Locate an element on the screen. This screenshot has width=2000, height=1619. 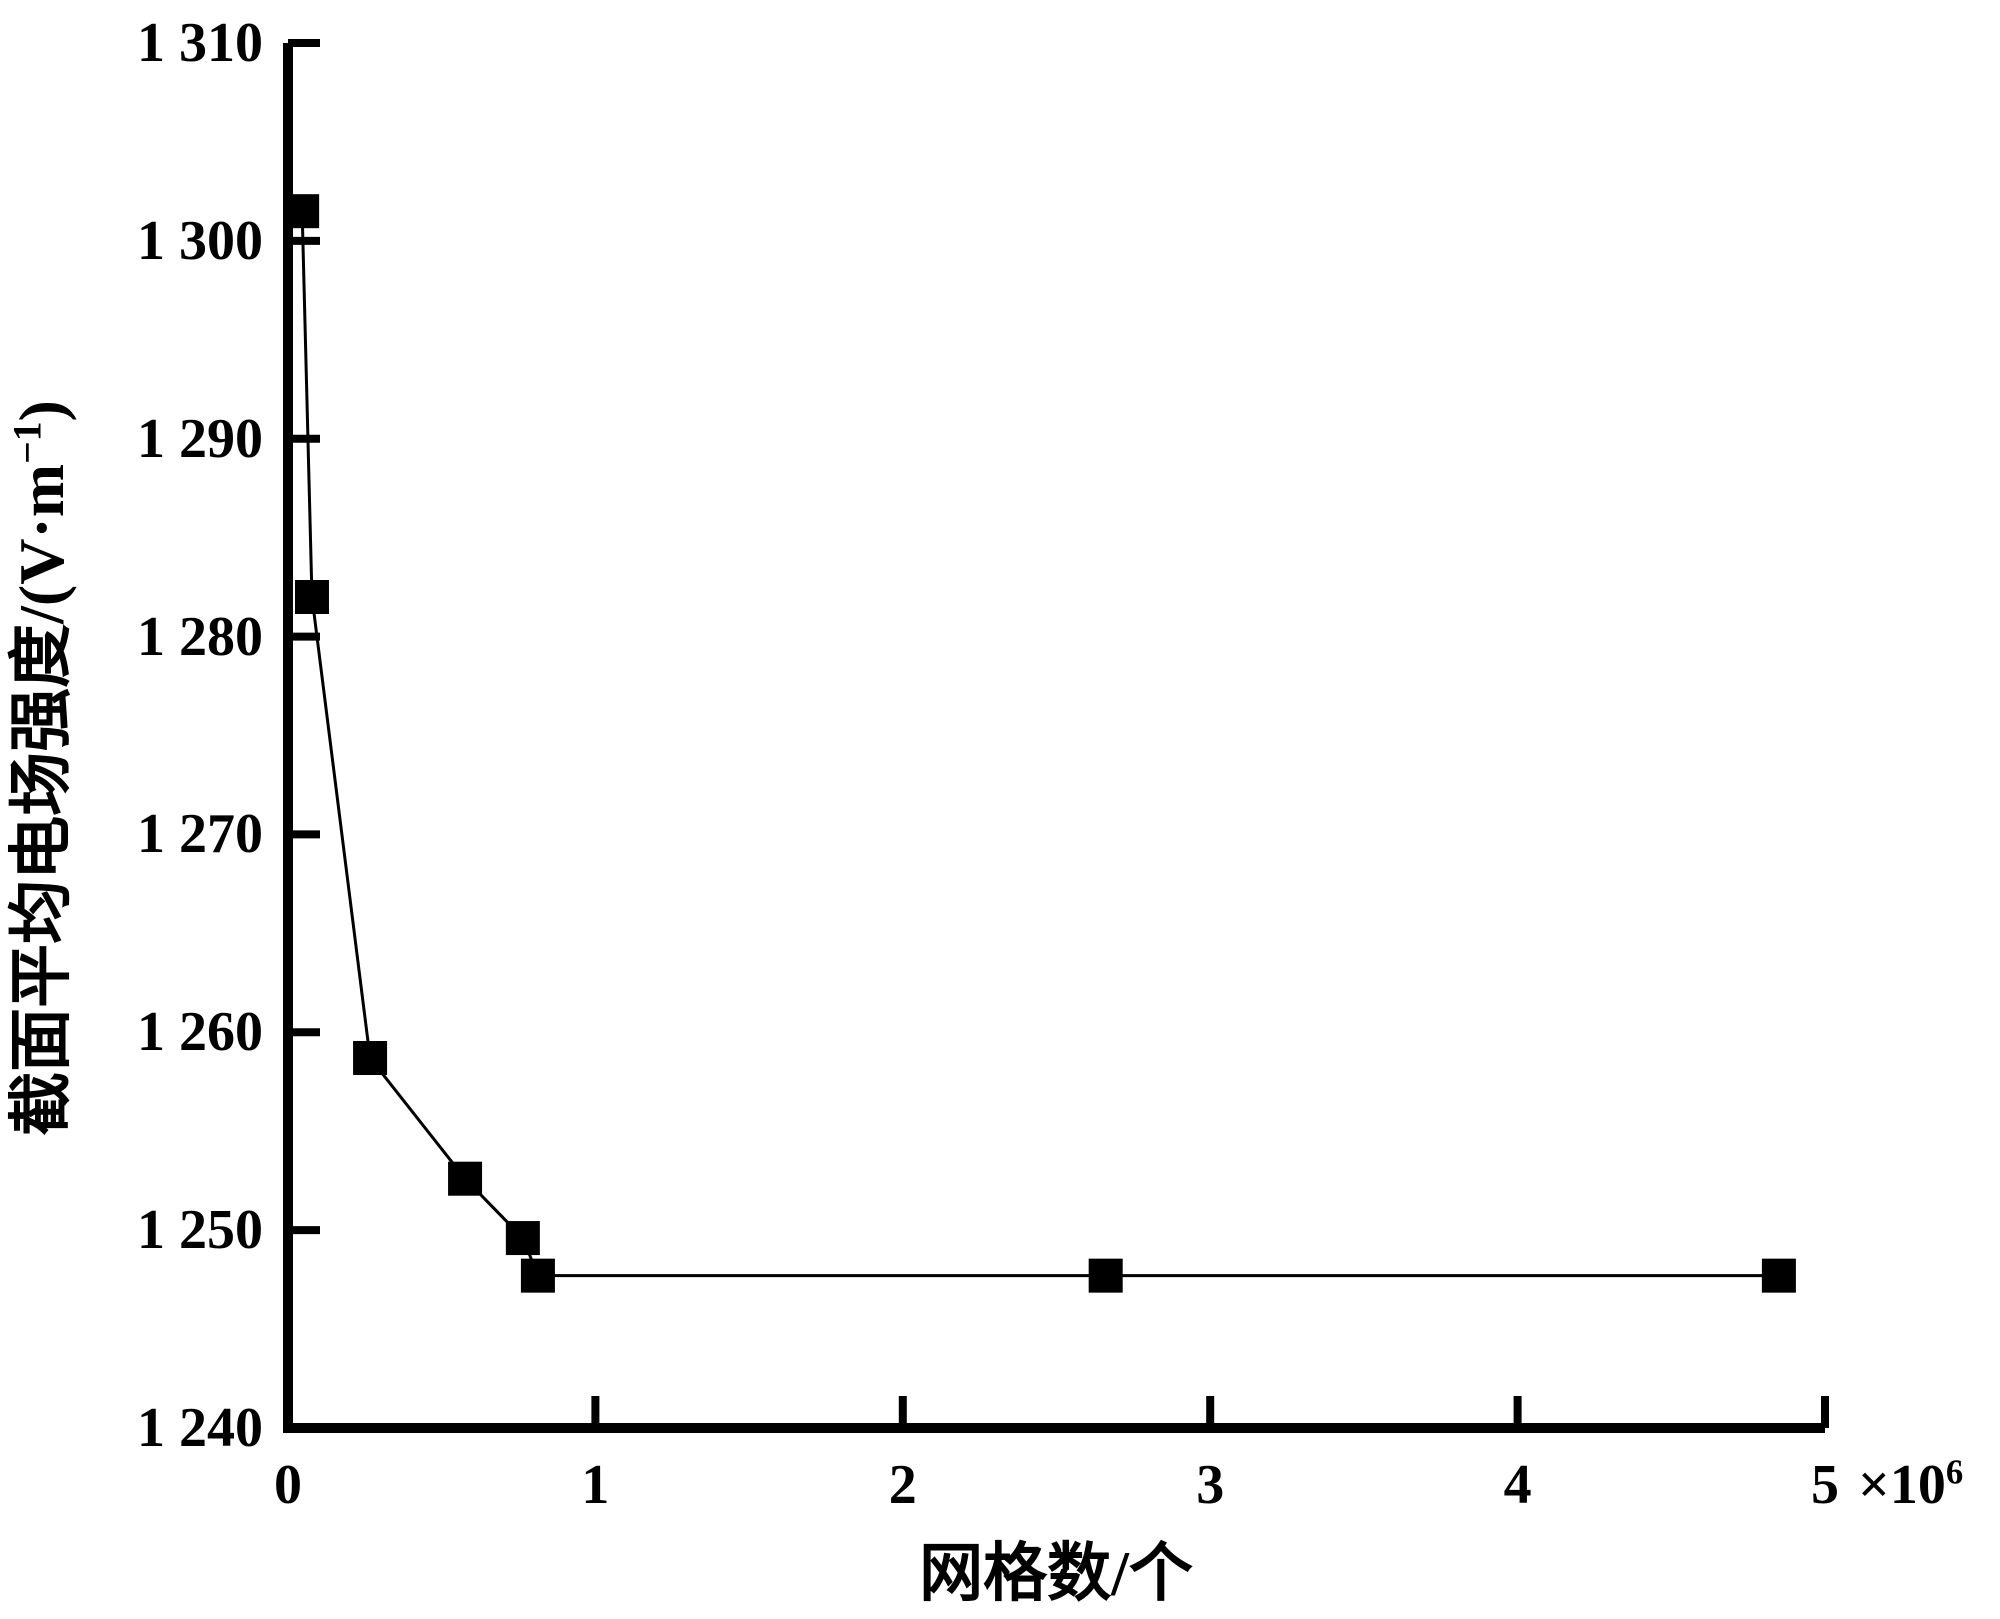
x-tick-label: 1 is located at coordinates (595, 1485).